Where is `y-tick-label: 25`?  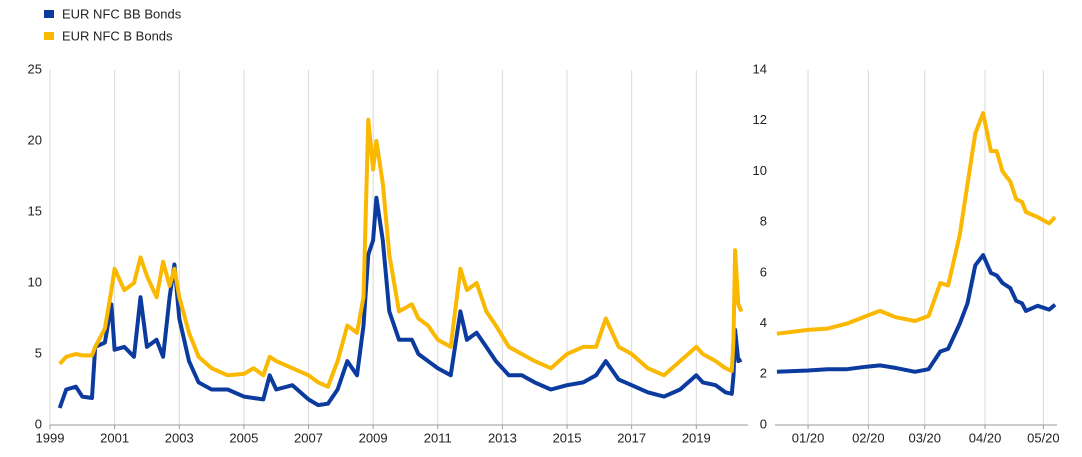 y-tick-label: 25 is located at coordinates (35, 68).